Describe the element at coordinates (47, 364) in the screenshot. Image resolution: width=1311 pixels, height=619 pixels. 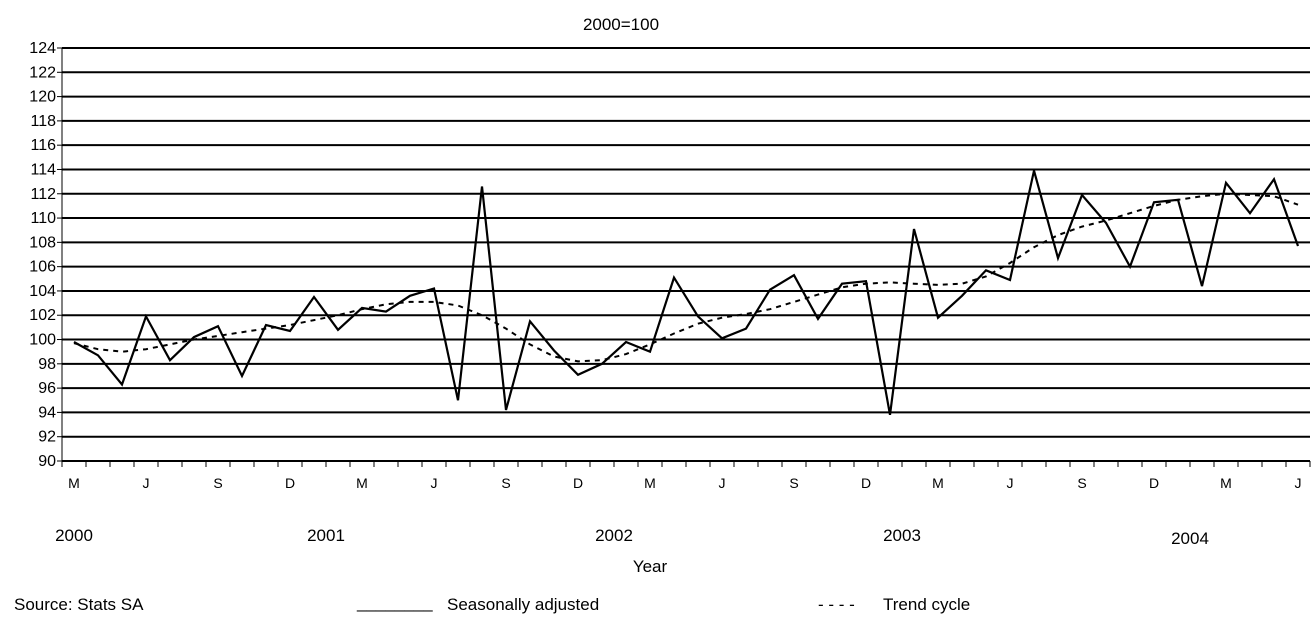
I see `y-tick-label: 98` at that location.